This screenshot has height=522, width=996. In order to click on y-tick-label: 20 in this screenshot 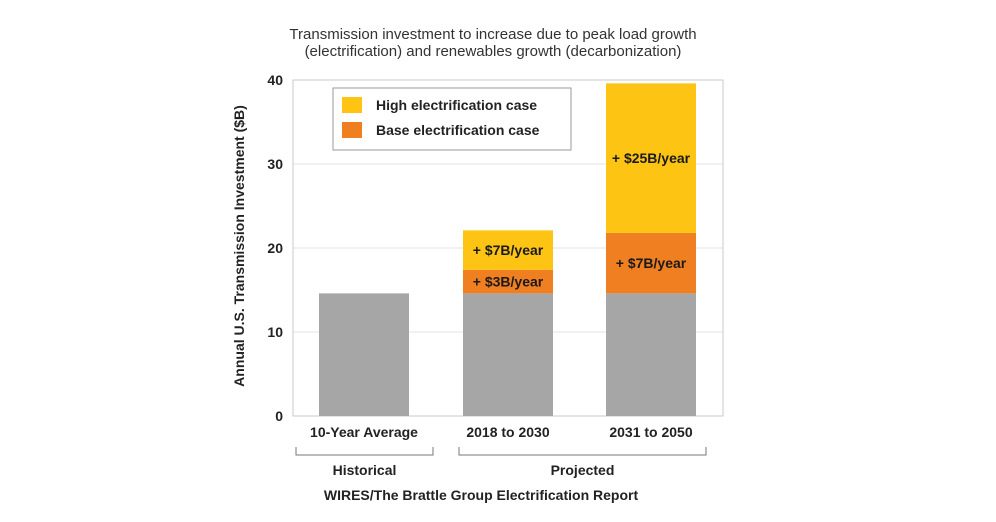, I will do `click(275, 248)`.